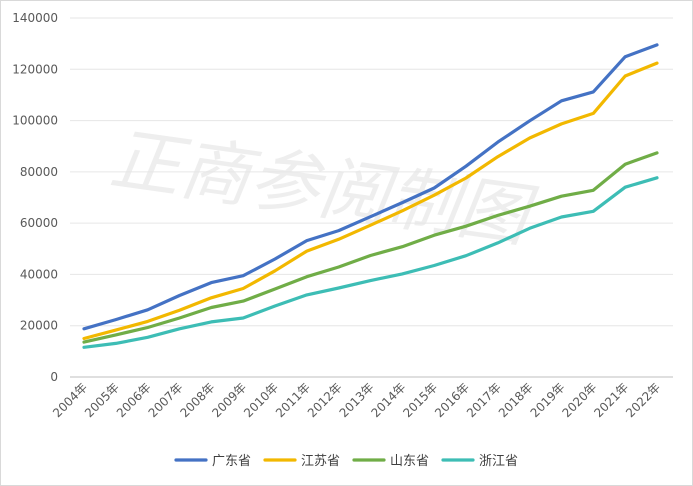 This screenshot has height=486, width=693. I want to click on y-tick-label: 140000, so click(35, 18).